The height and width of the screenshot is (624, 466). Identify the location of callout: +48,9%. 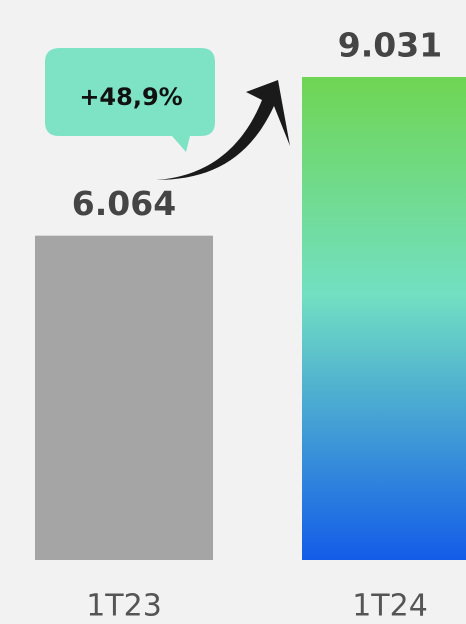
(130, 100).